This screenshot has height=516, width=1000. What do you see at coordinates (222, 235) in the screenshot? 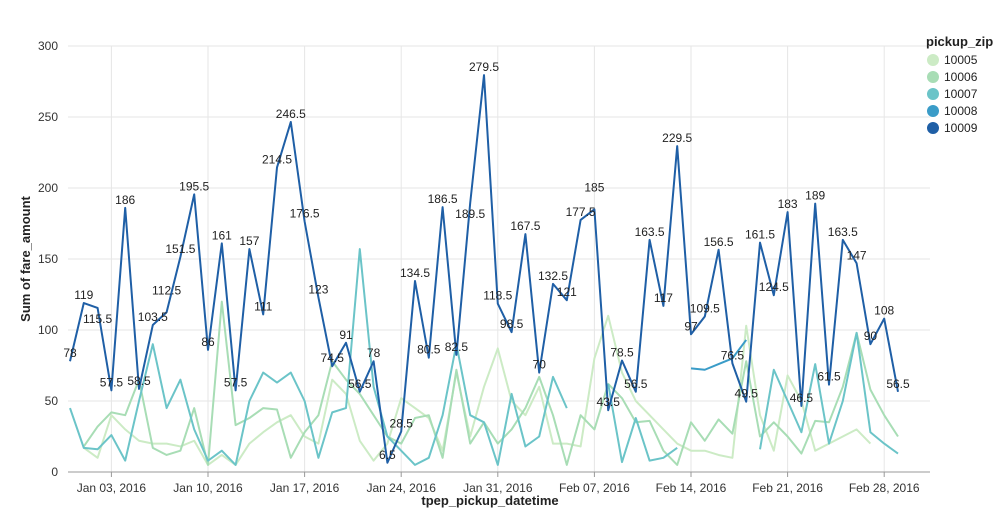
I see `data-label: 161` at bounding box center [222, 235].